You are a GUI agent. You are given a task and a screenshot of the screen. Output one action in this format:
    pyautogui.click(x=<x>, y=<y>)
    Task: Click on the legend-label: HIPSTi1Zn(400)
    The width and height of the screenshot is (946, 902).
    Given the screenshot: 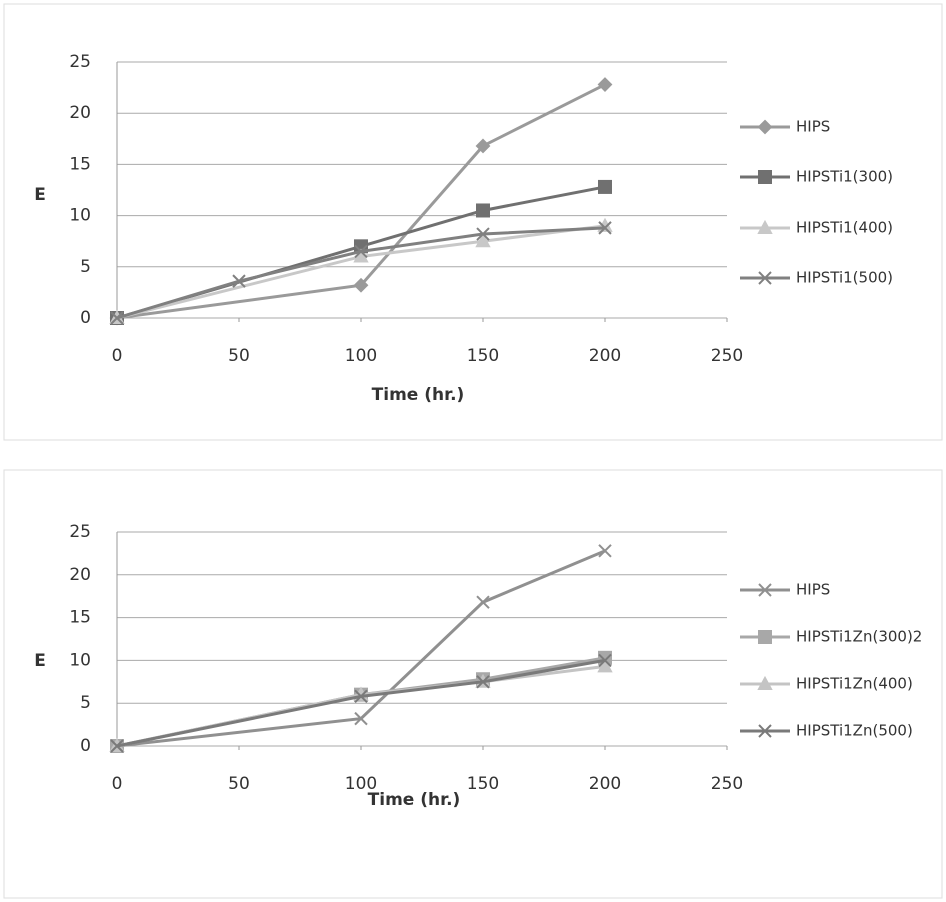 What is the action you would take?
    pyautogui.click(x=854, y=684)
    